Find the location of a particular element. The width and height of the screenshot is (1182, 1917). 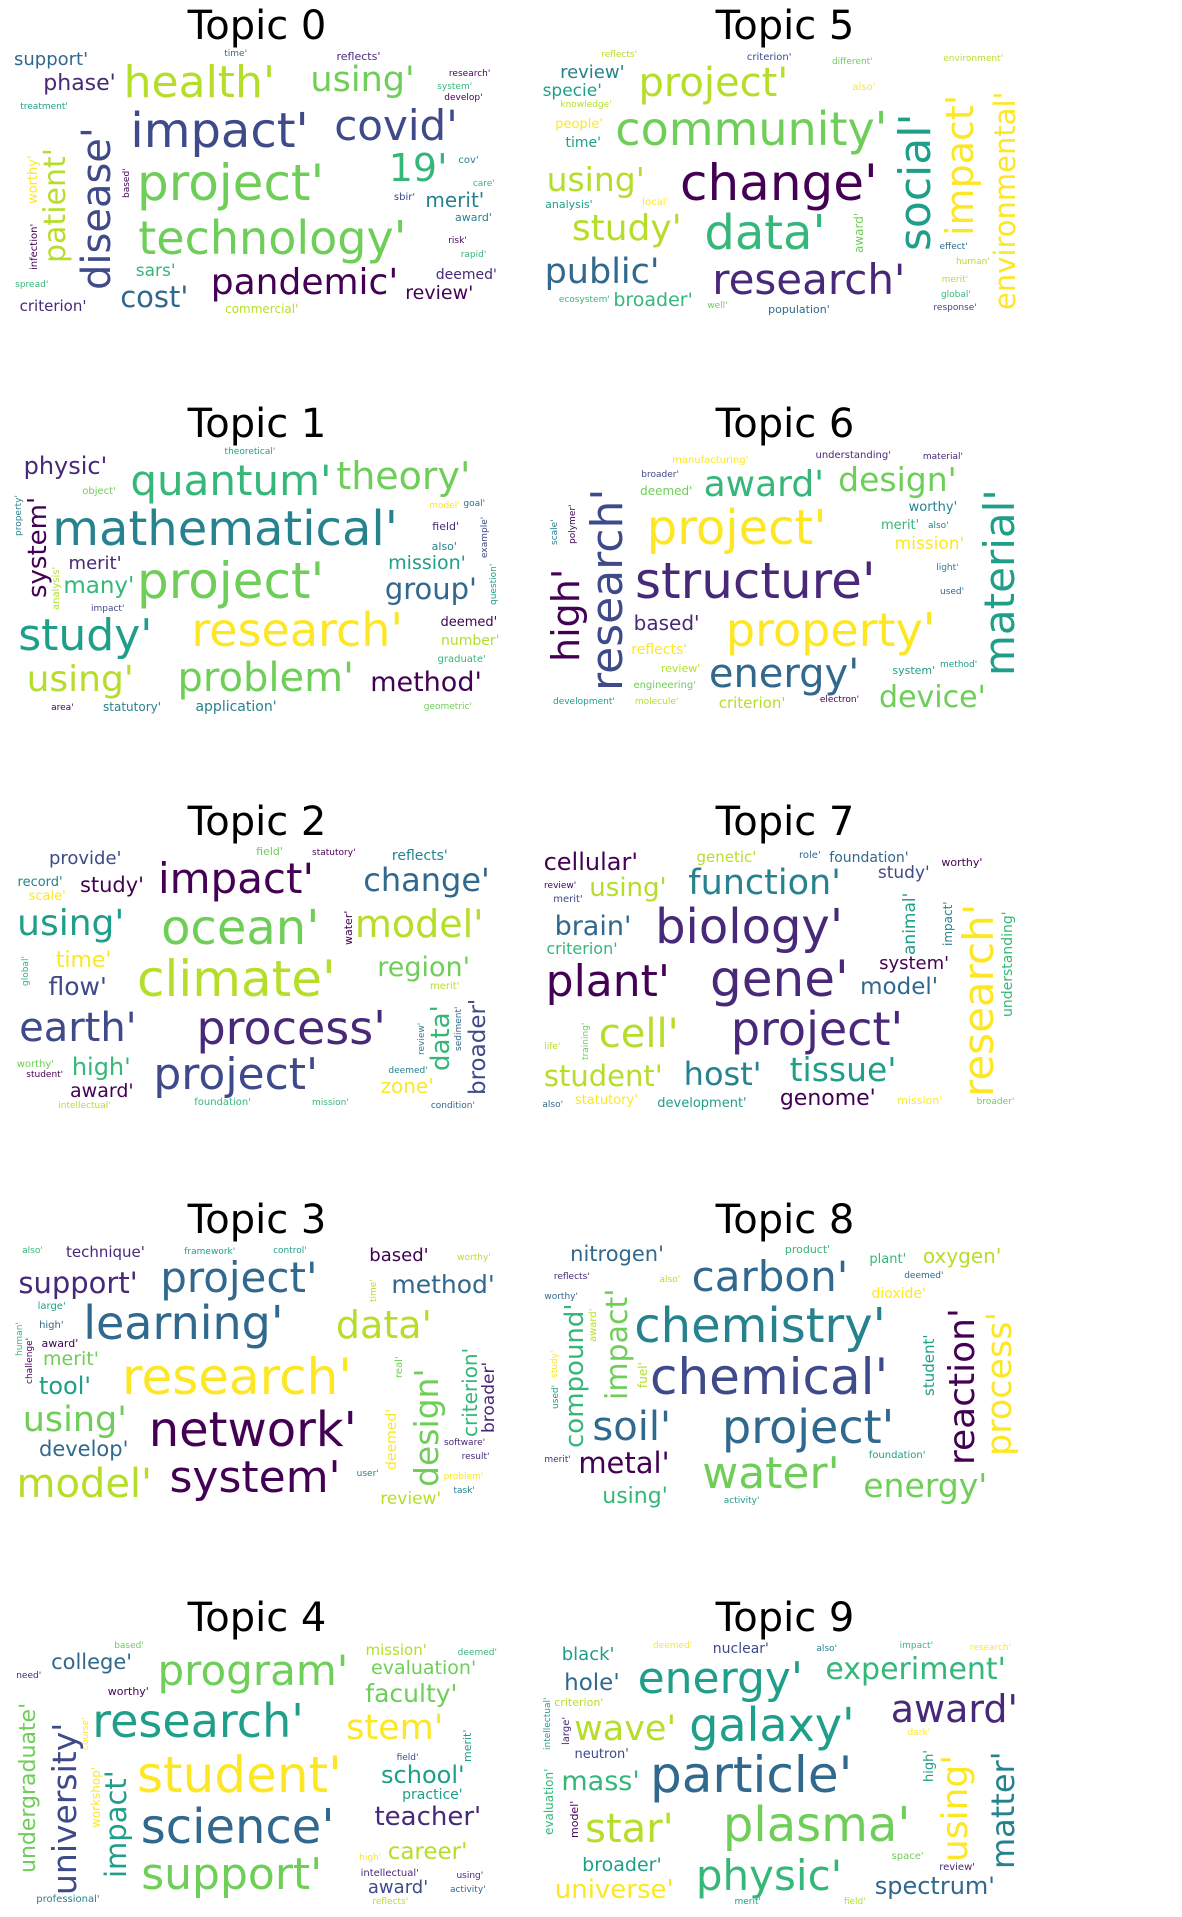

cloud-word: used' is located at coordinates (952, 592).